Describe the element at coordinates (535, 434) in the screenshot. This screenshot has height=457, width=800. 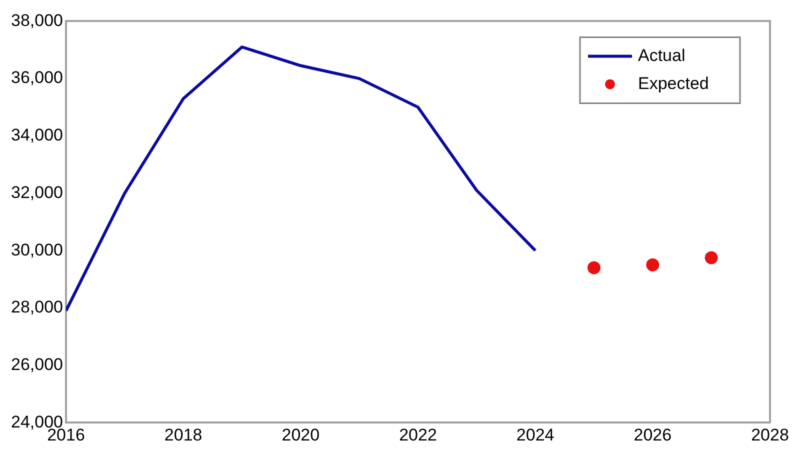
I see `x-tick-label: 2024` at that location.